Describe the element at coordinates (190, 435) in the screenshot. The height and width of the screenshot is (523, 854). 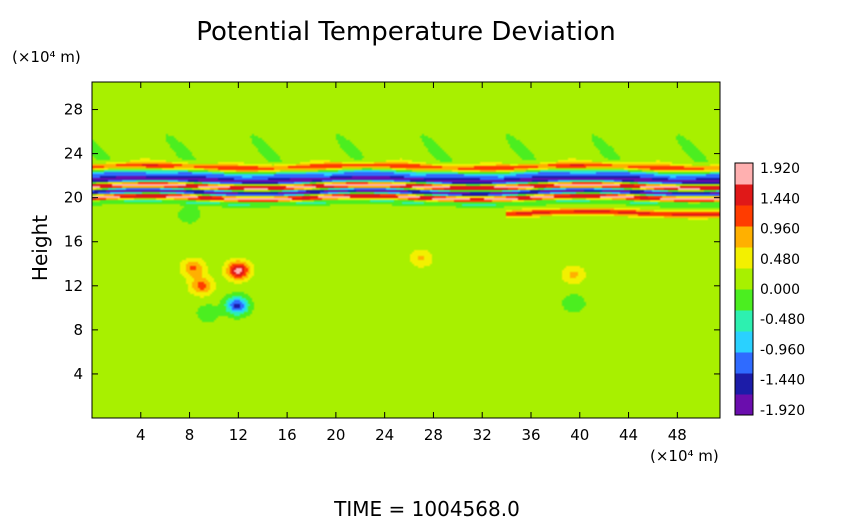
I see `x-tick-label: 8` at that location.